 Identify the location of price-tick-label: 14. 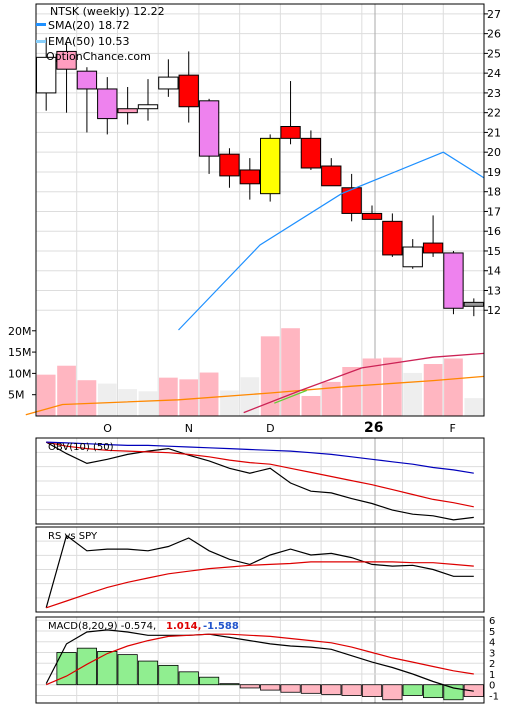
(494, 271).